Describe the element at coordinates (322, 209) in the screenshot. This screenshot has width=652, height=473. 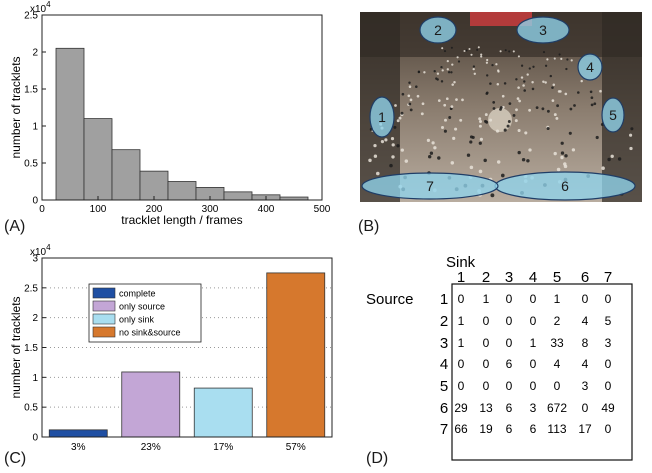
I see `x-tick-label: 500` at that location.